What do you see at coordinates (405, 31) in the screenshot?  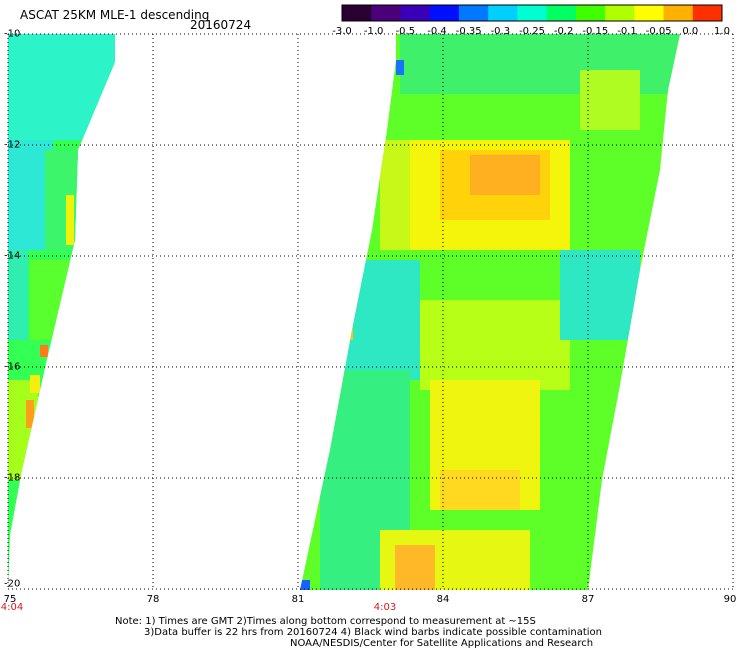 I see `colorbar-label: -0.5` at bounding box center [405, 31].